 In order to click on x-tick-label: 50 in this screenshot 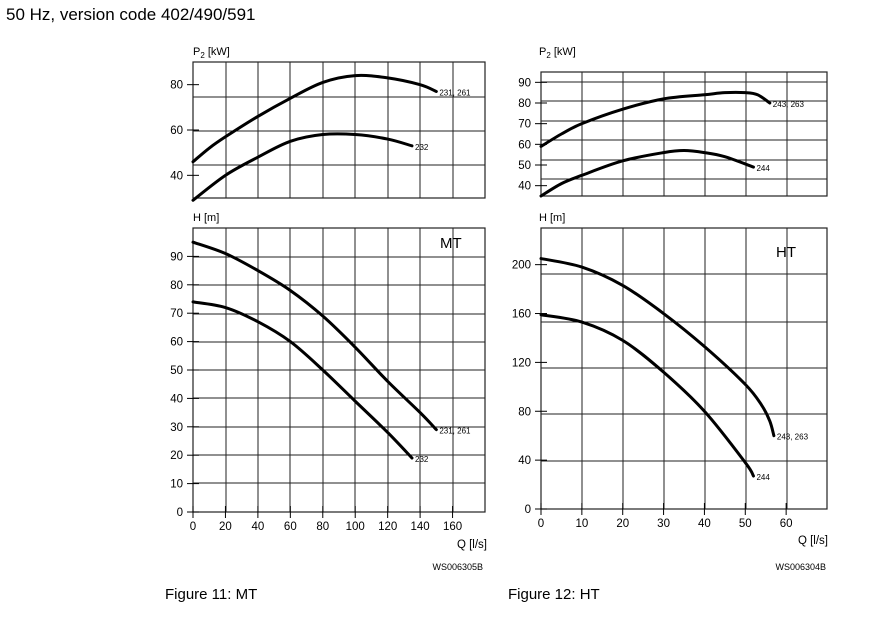, I will do `click(745, 524)`.